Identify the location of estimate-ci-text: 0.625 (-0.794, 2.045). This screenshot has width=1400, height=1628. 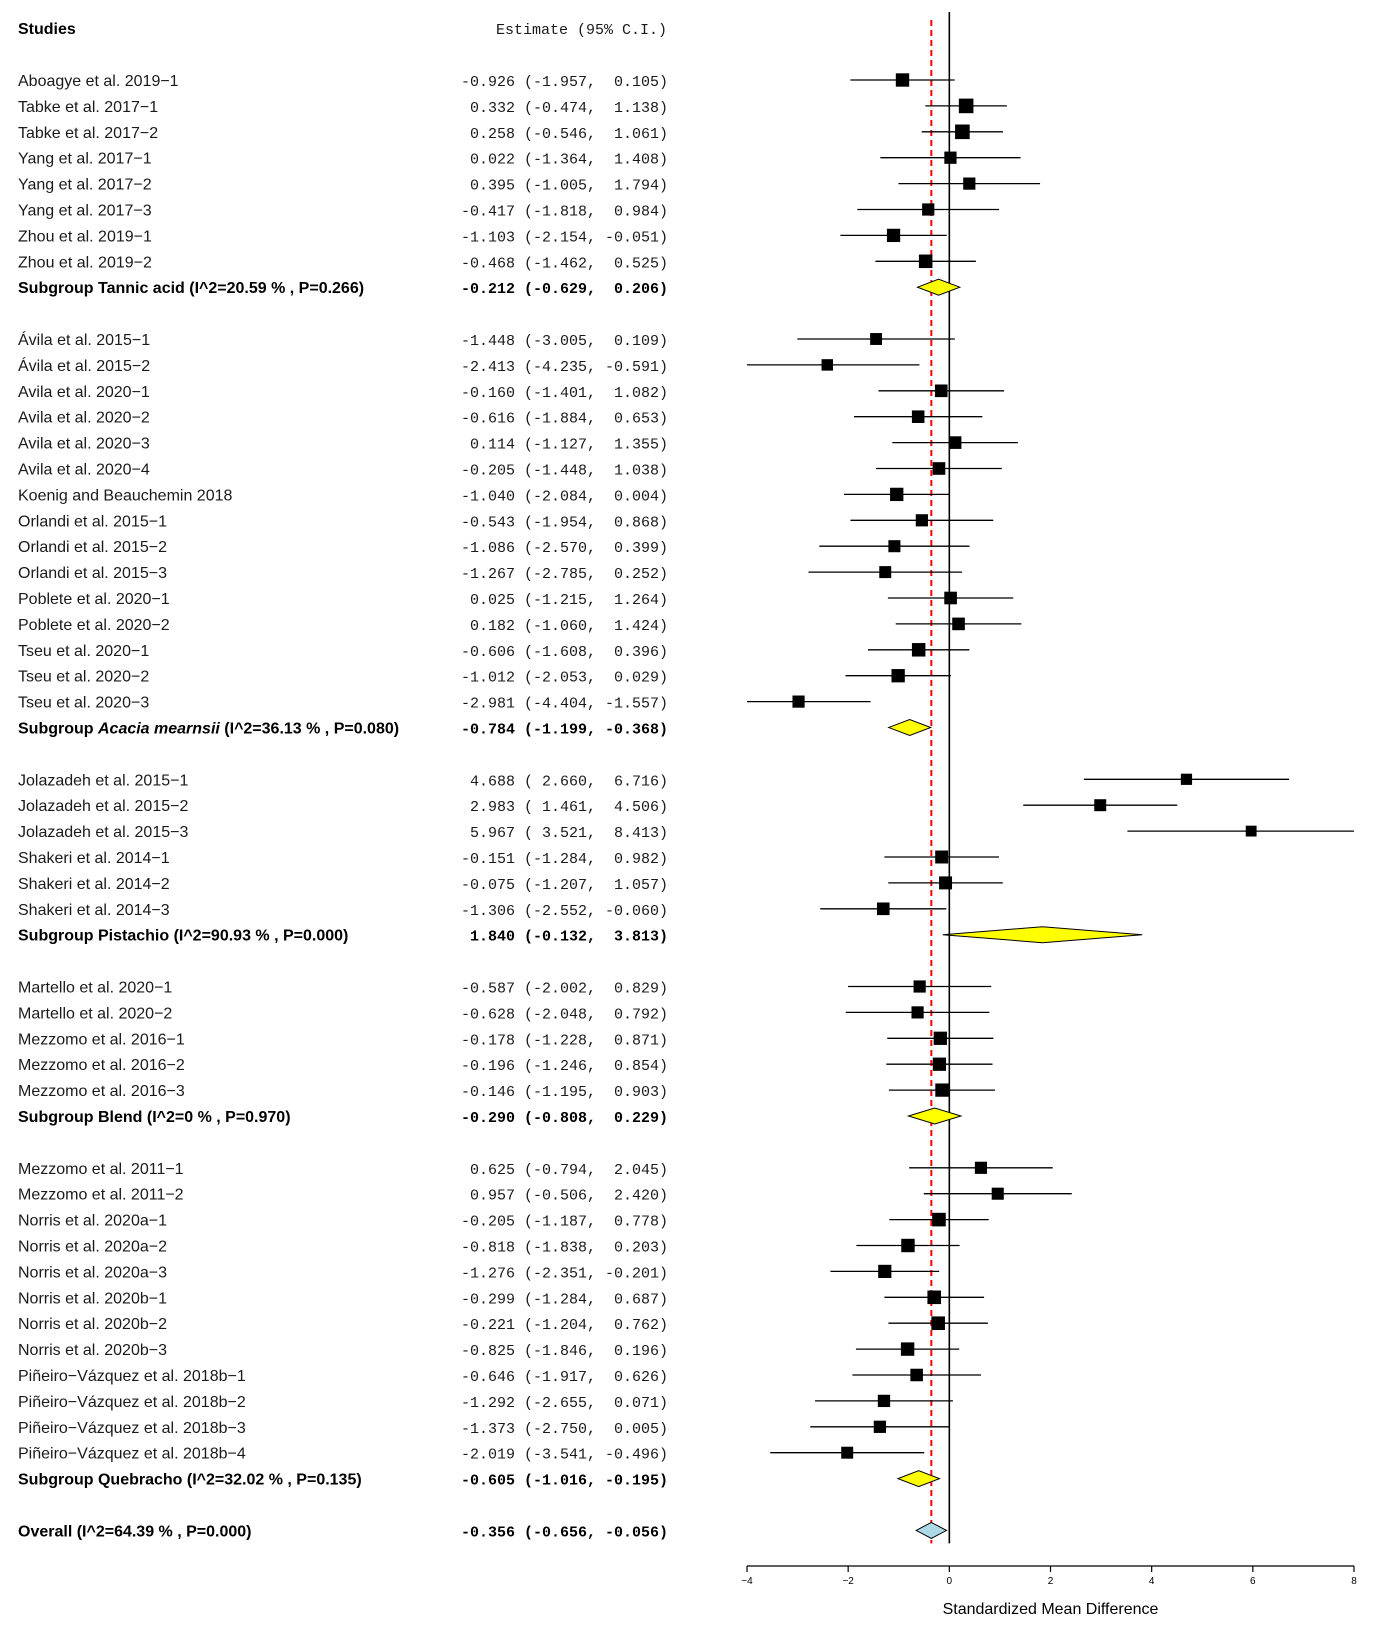
(564, 1170).